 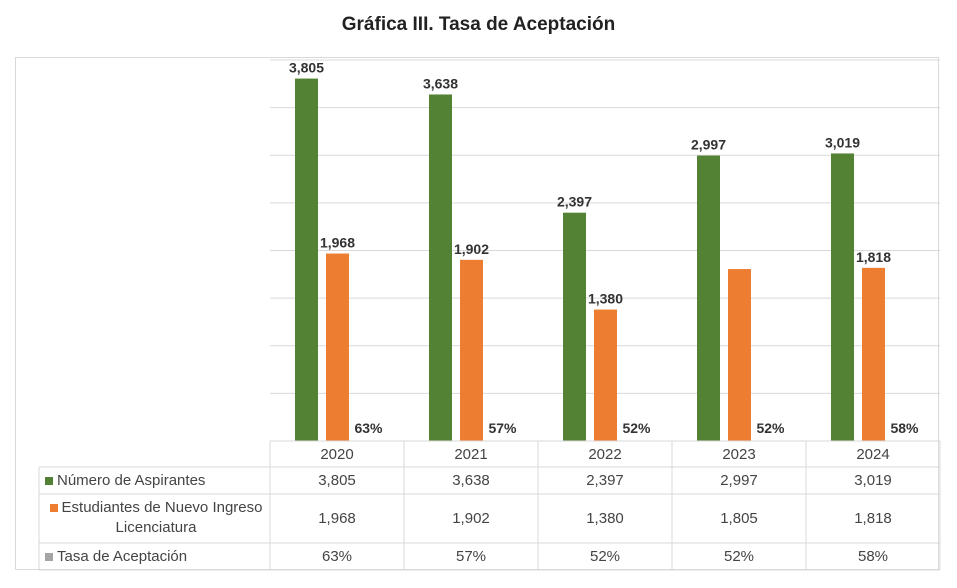 I want to click on cell-text: 1,968, so click(x=337, y=518).